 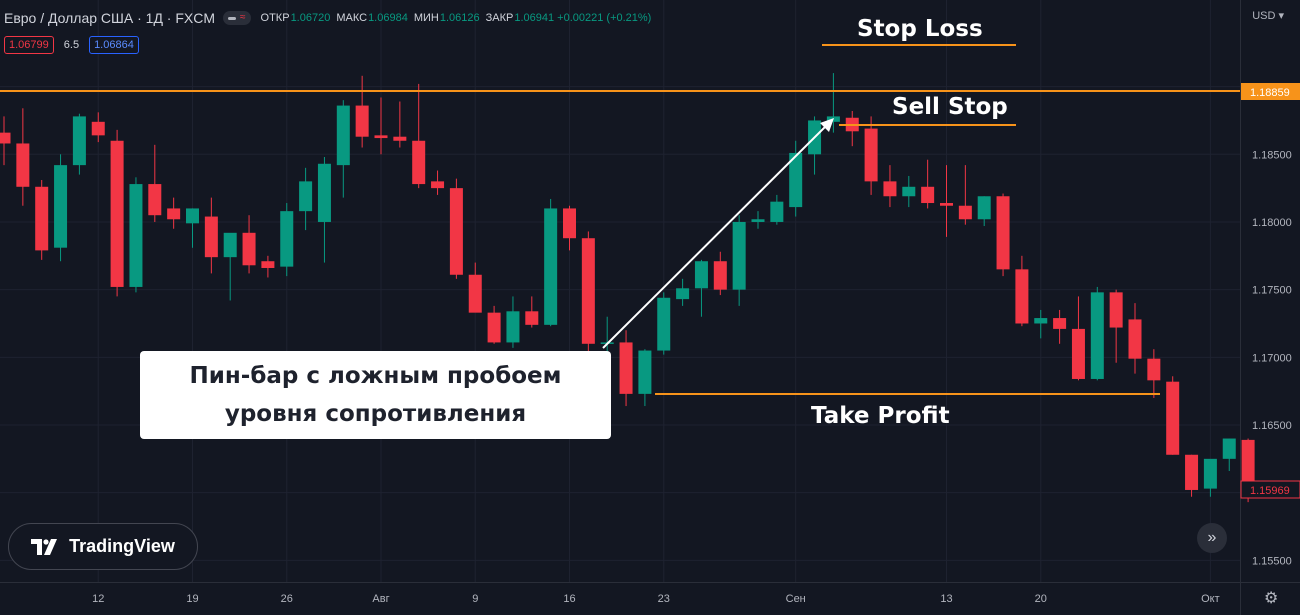 What do you see at coordinates (920, 29) in the screenshot?
I see `stop-loss-label: Stop Loss` at bounding box center [920, 29].